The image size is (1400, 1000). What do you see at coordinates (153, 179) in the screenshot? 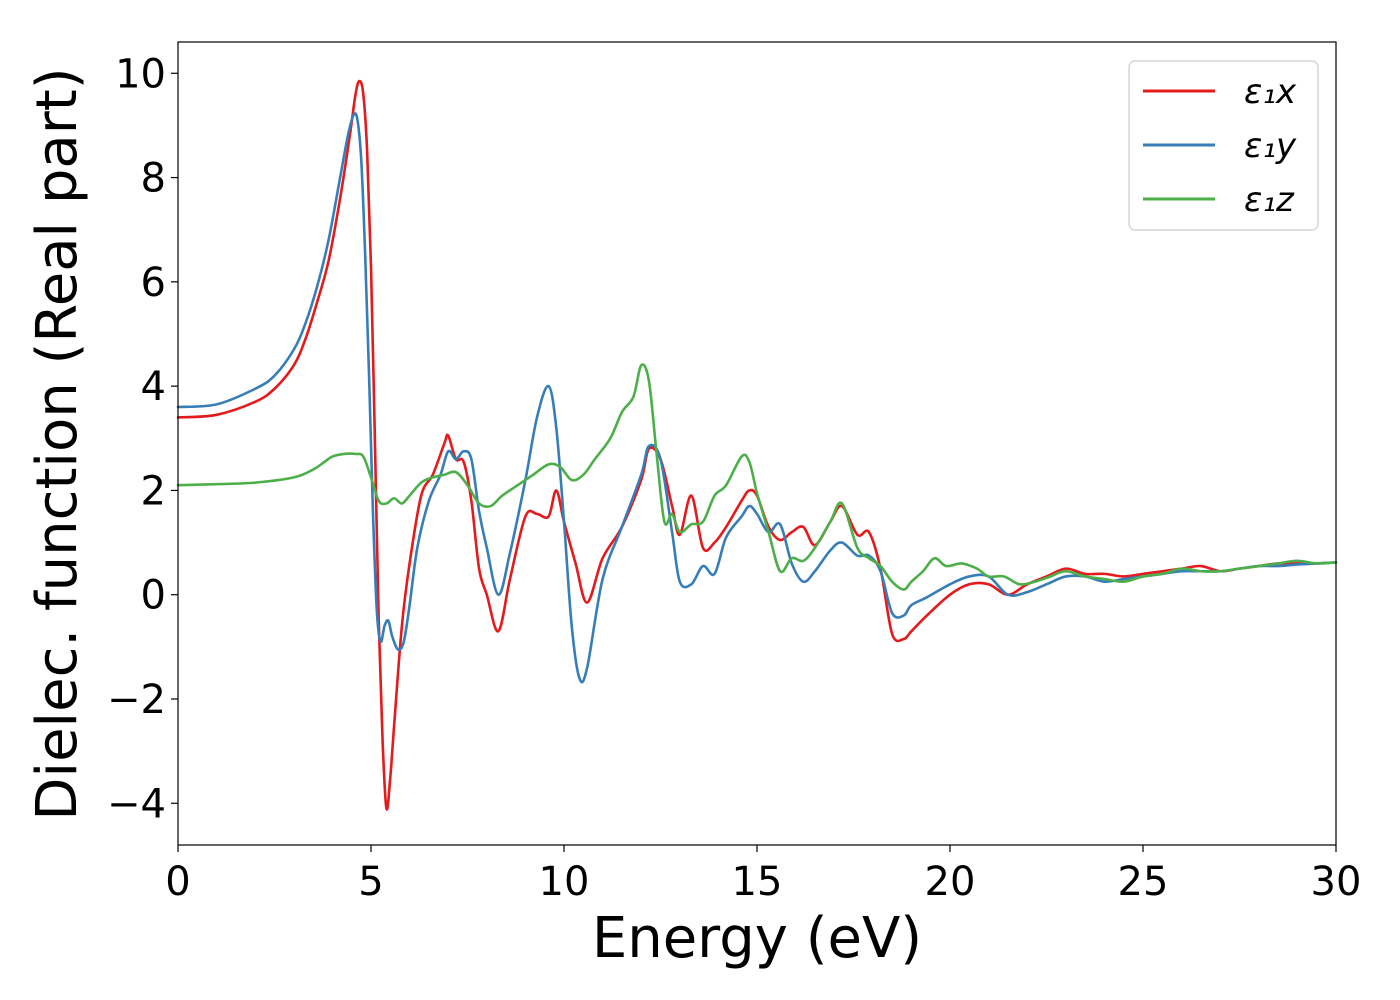
I see `y-tick-label: 8` at bounding box center [153, 179].